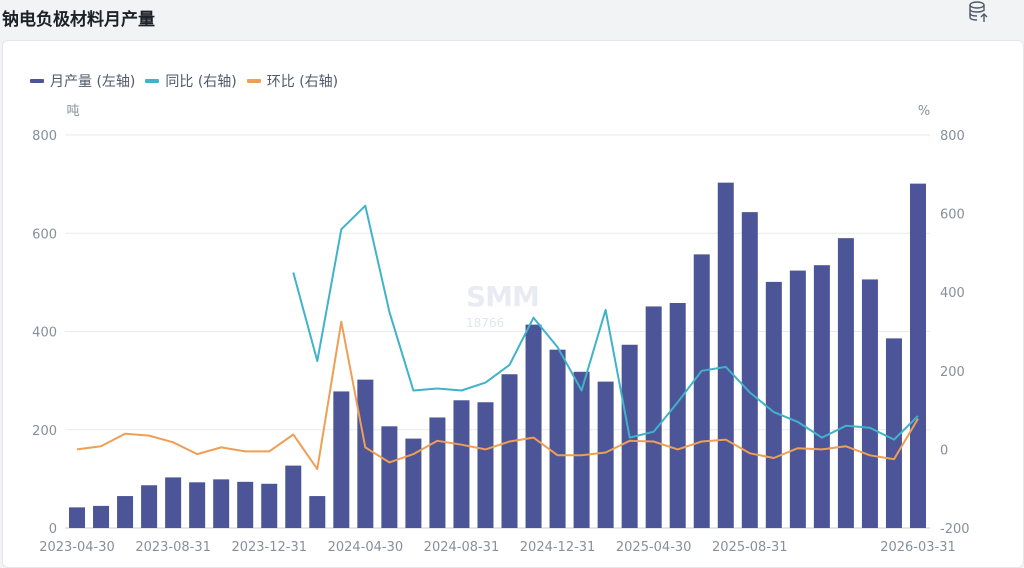  Describe the element at coordinates (462, 547) in the screenshot. I see `x-tick-label: 2024-08-31` at that location.